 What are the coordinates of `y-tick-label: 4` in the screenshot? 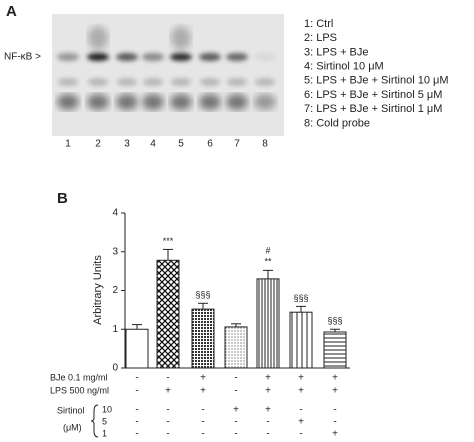 It's located at (115, 213).